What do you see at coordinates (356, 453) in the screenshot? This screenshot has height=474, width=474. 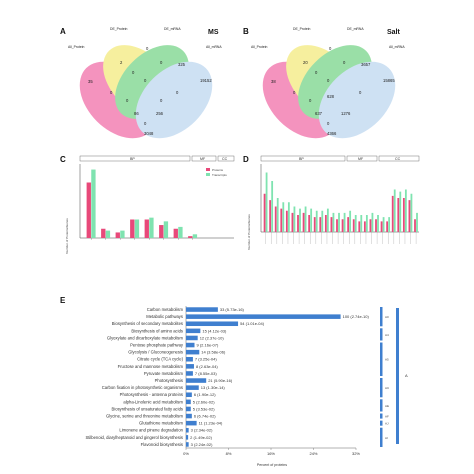 I see `x-tick-label: 32%` at bounding box center [356, 453].